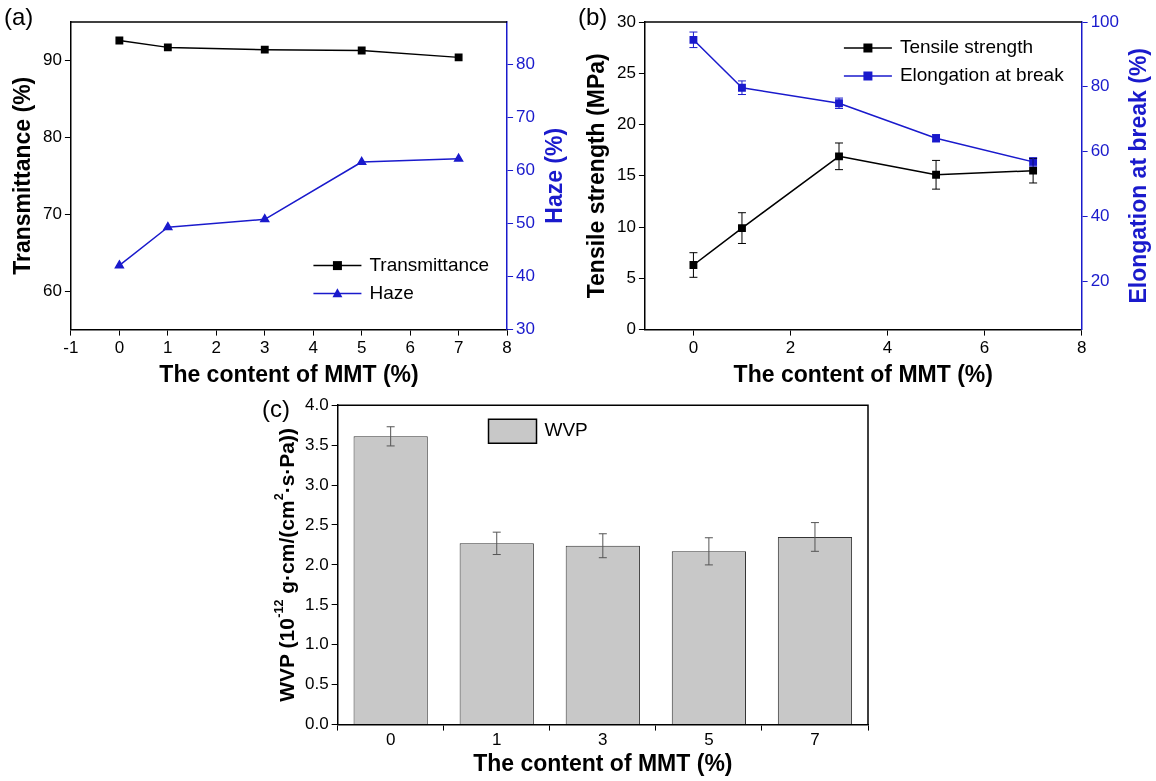  I want to click on y-tick-label: 80, so click(52, 137).